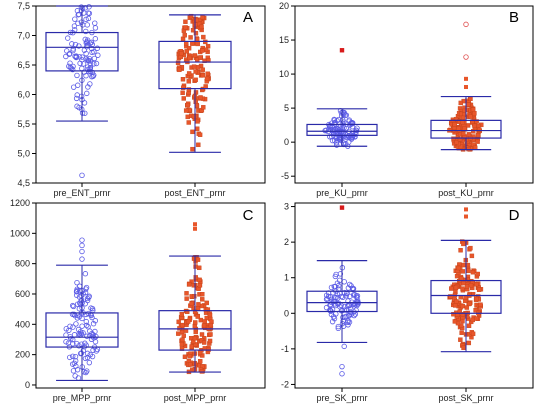  Describe the element at coordinates (20, 233) in the screenshot. I see `y-tick-label: 1000` at that location.